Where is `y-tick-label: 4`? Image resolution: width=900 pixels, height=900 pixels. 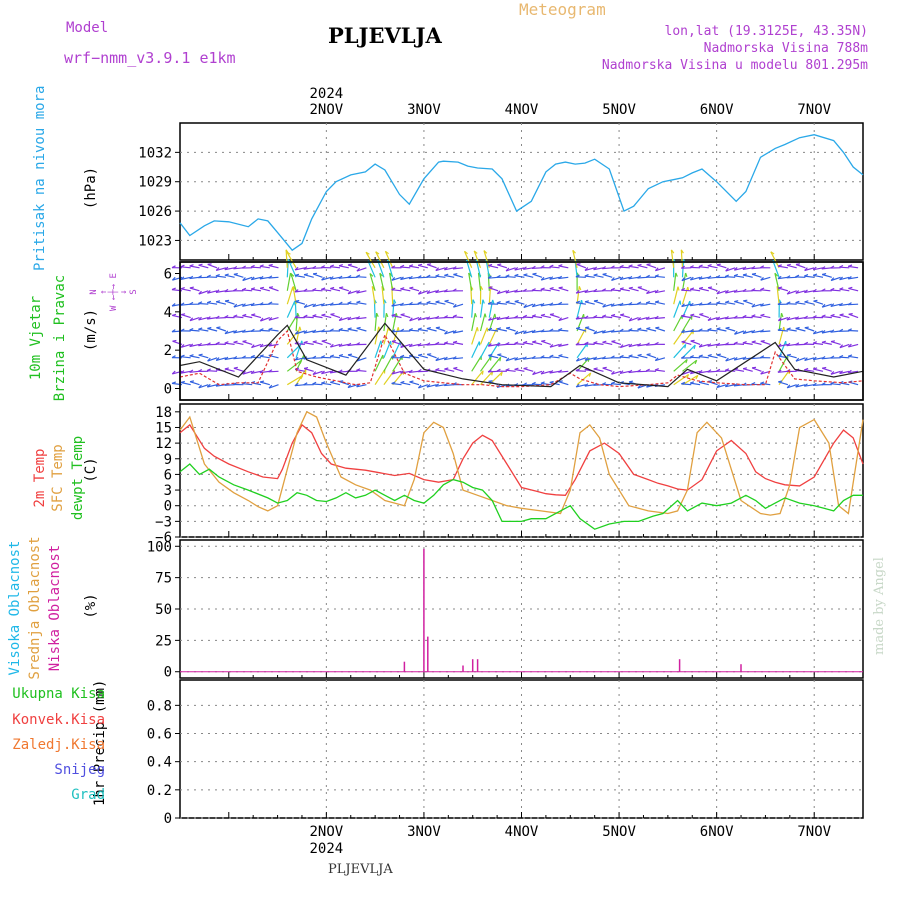
y-tick-label: 4 is located at coordinates (168, 313).